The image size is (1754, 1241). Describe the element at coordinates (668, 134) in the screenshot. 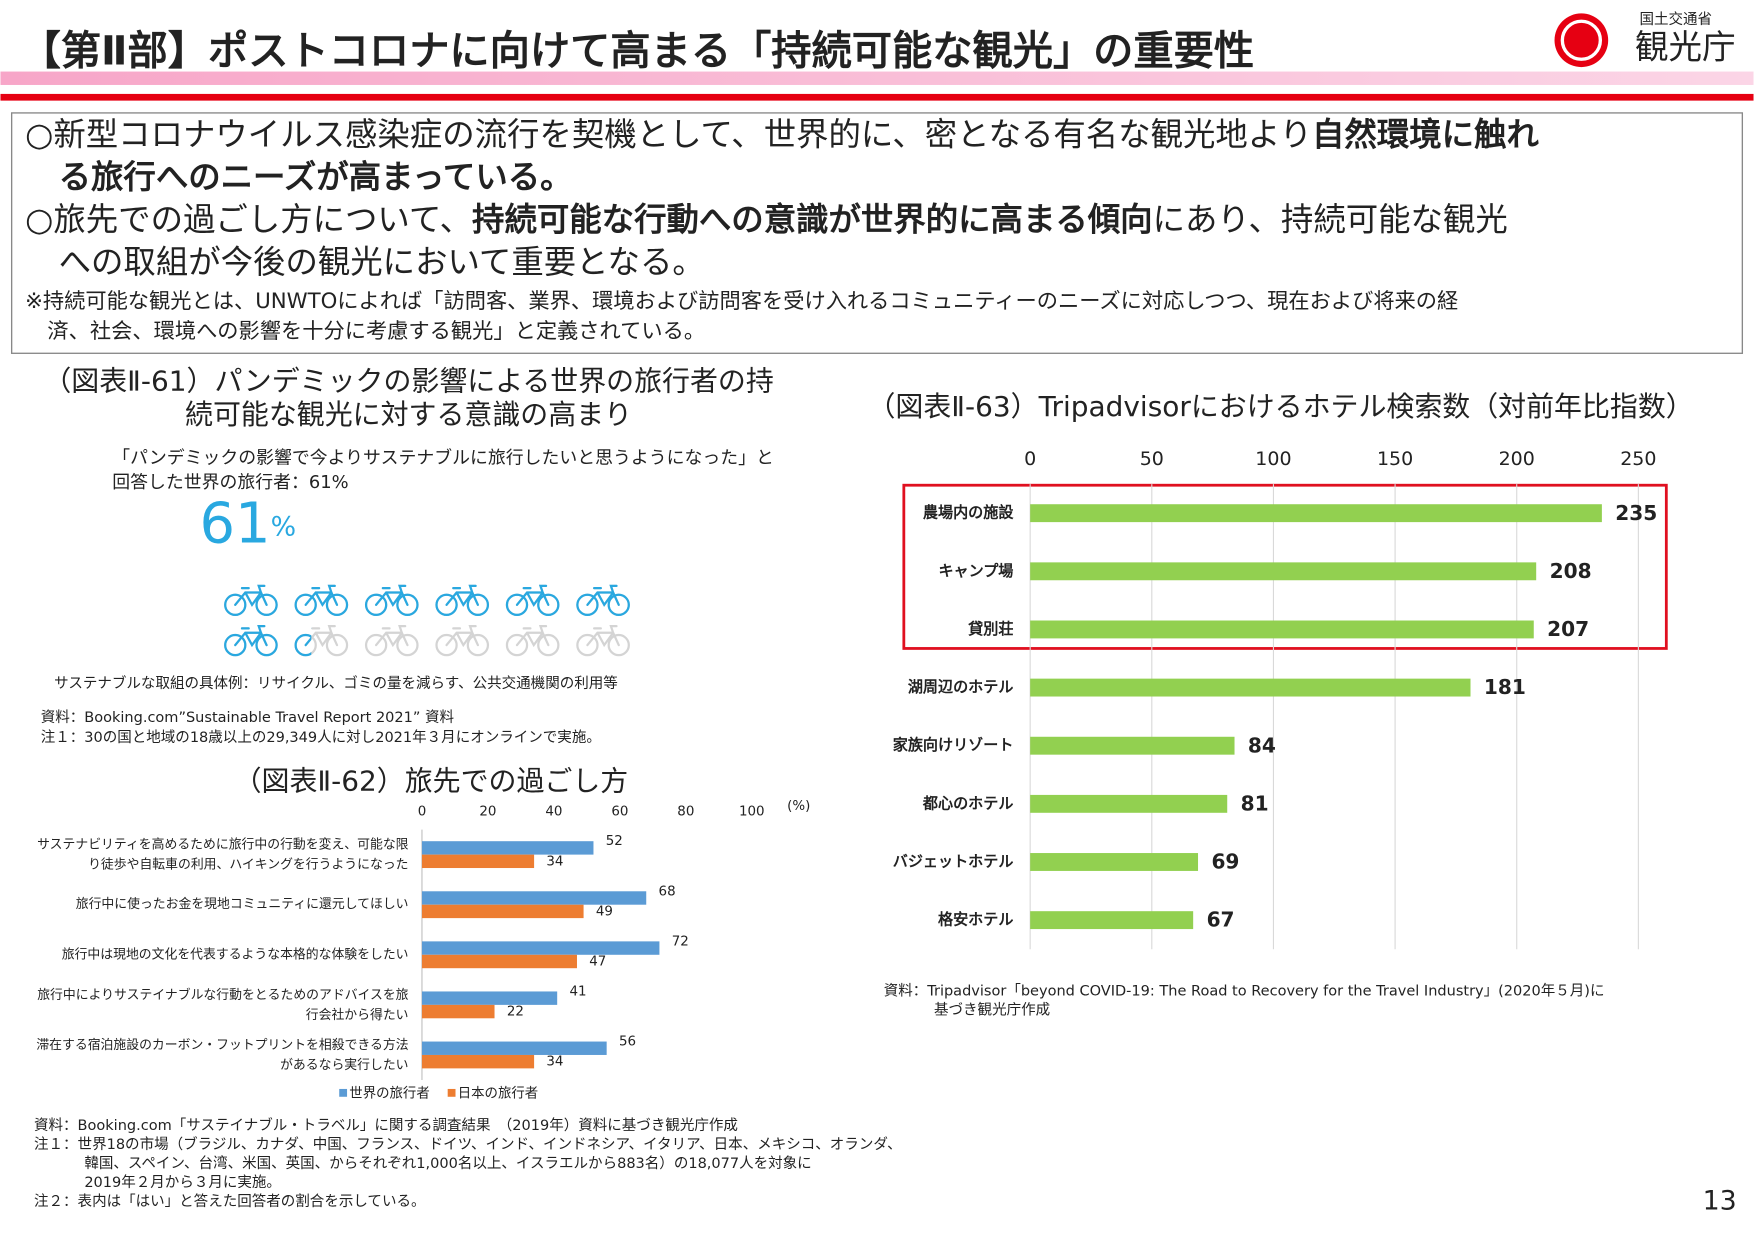

I see `summary-segment: ○新型コロナウイルス感染症の流行を契機として、世界的に、密となる有名な観光地より` at that location.